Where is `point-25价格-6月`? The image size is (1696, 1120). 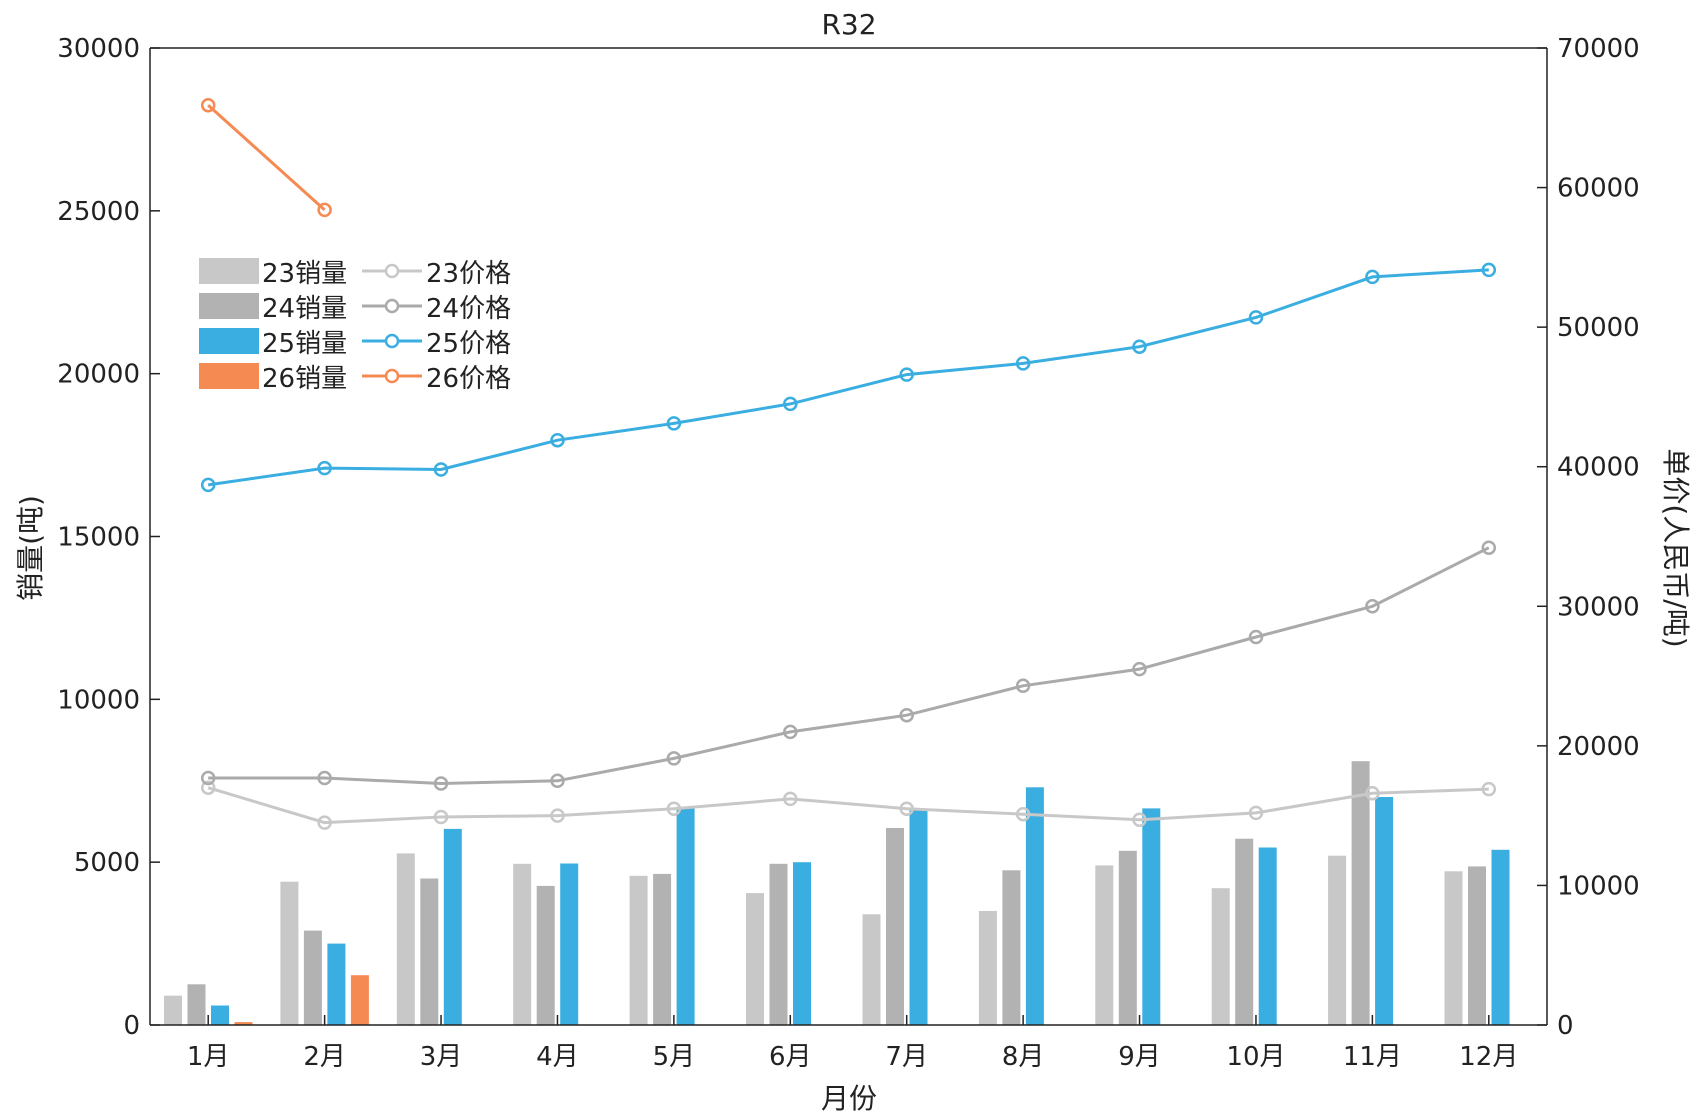
point-25价格-6月 is located at coordinates (790, 404).